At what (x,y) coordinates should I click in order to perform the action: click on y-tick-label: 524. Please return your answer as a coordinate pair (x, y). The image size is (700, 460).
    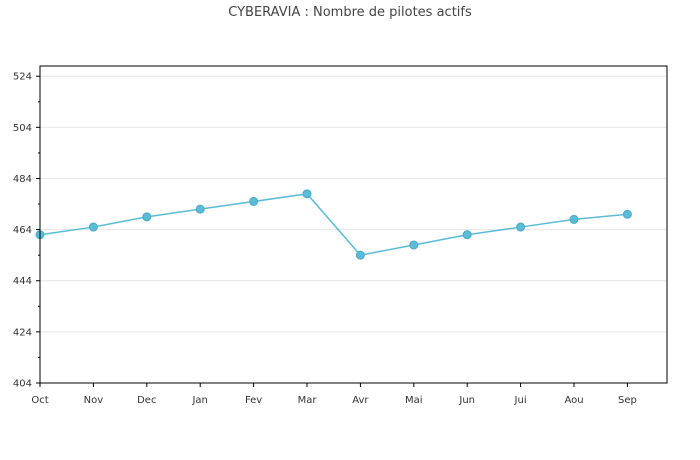
    Looking at the image, I should click on (22, 77).